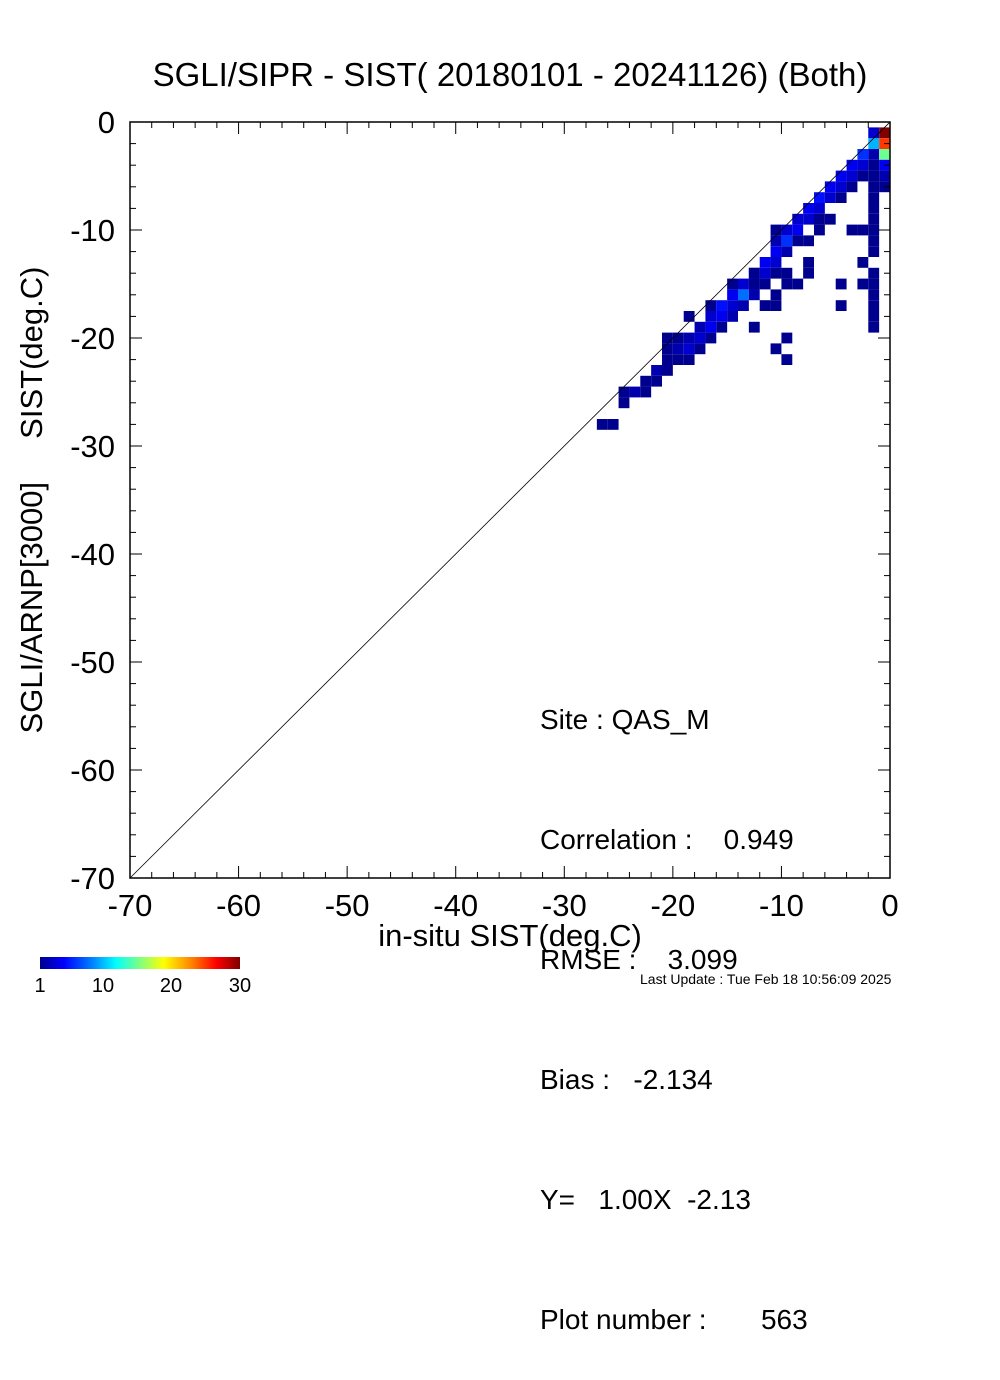 The width and height of the screenshot is (1000, 1380). I want to click on colorbar-tick-label: 10, so click(103, 986).